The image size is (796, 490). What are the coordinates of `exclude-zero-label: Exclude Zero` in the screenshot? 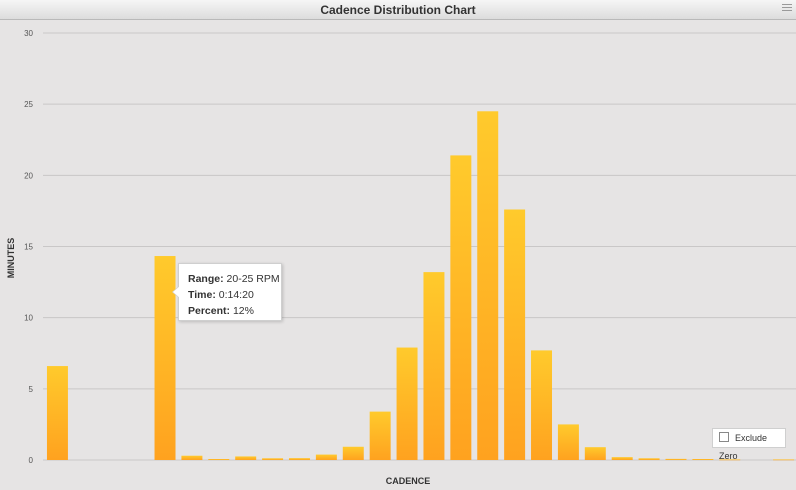 It's located at (743, 447).